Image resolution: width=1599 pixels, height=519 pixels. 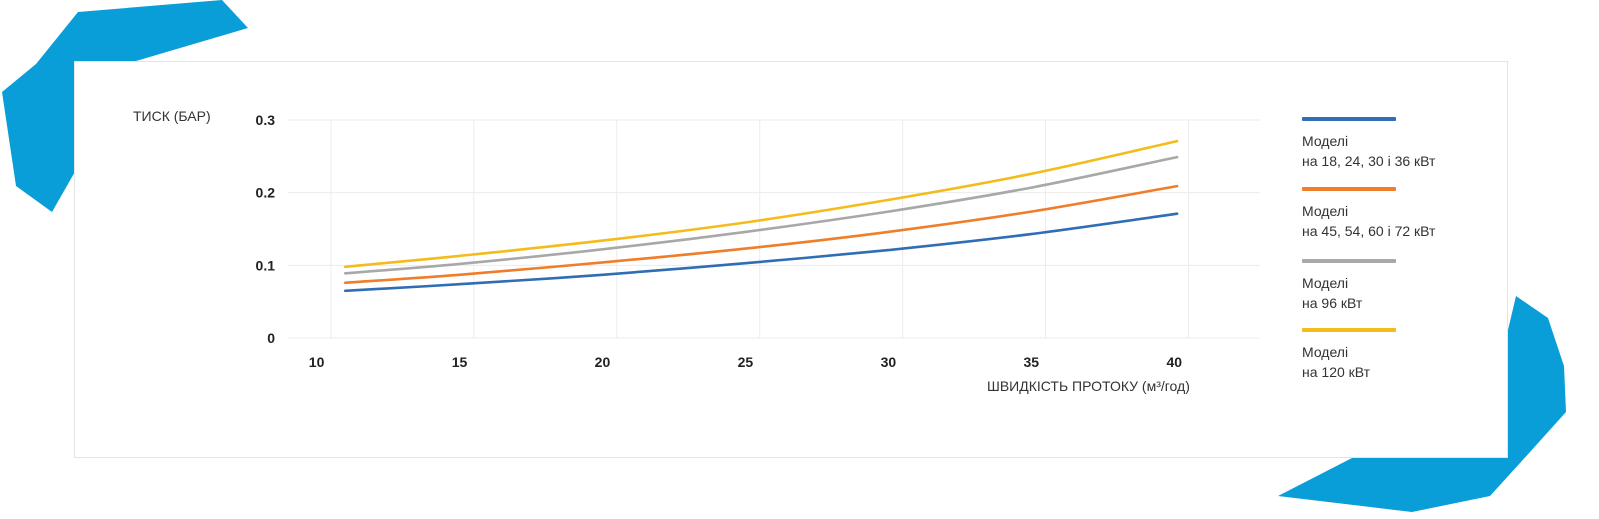 I want to click on y-axis-label: ТИСК (БАР), so click(x=172, y=116).